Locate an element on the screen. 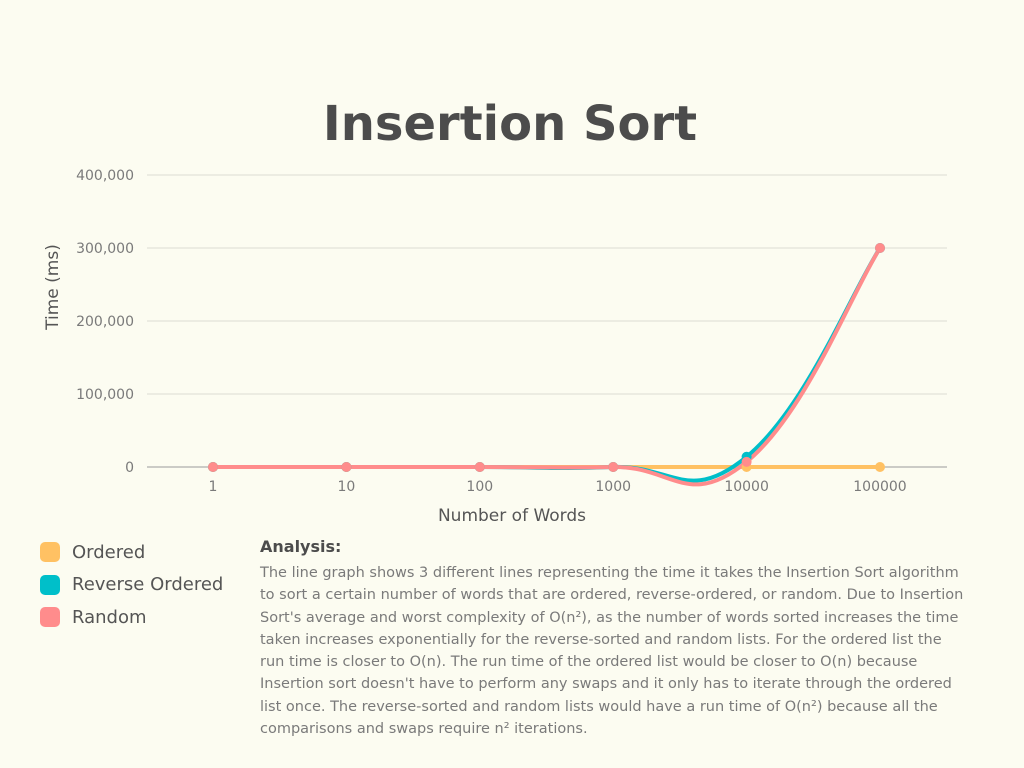 This screenshot has width=1024, height=768. x-tick-labels: 1 10 100 1000 10000 100000 is located at coordinates (558, 487).